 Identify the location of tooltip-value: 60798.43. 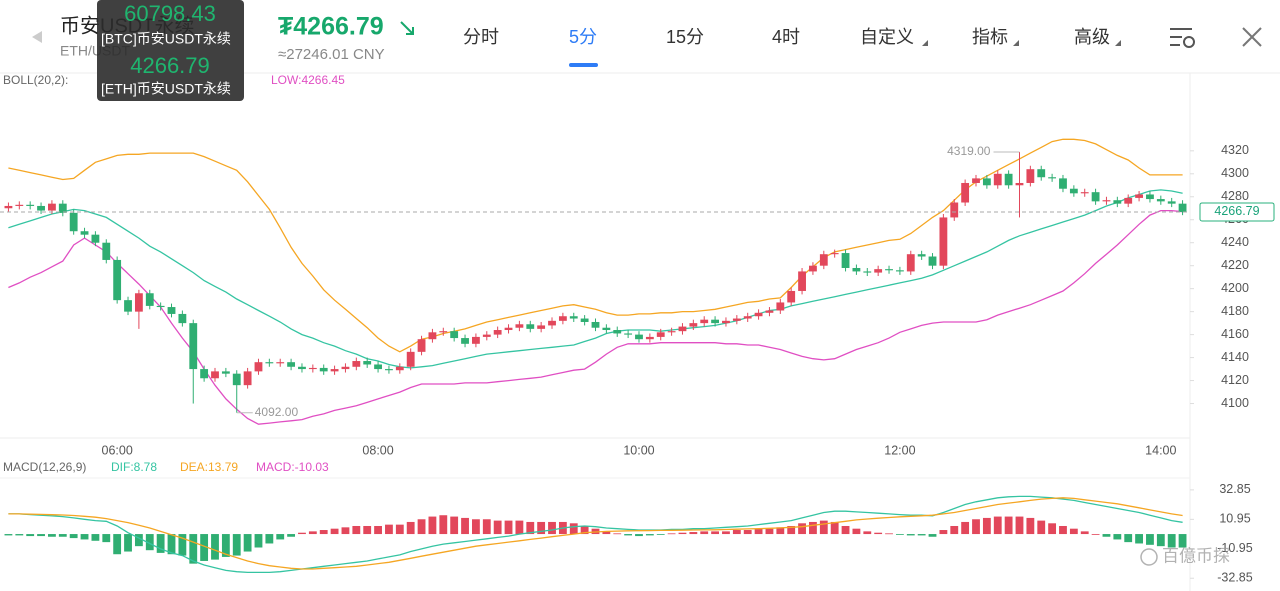
(170, 13).